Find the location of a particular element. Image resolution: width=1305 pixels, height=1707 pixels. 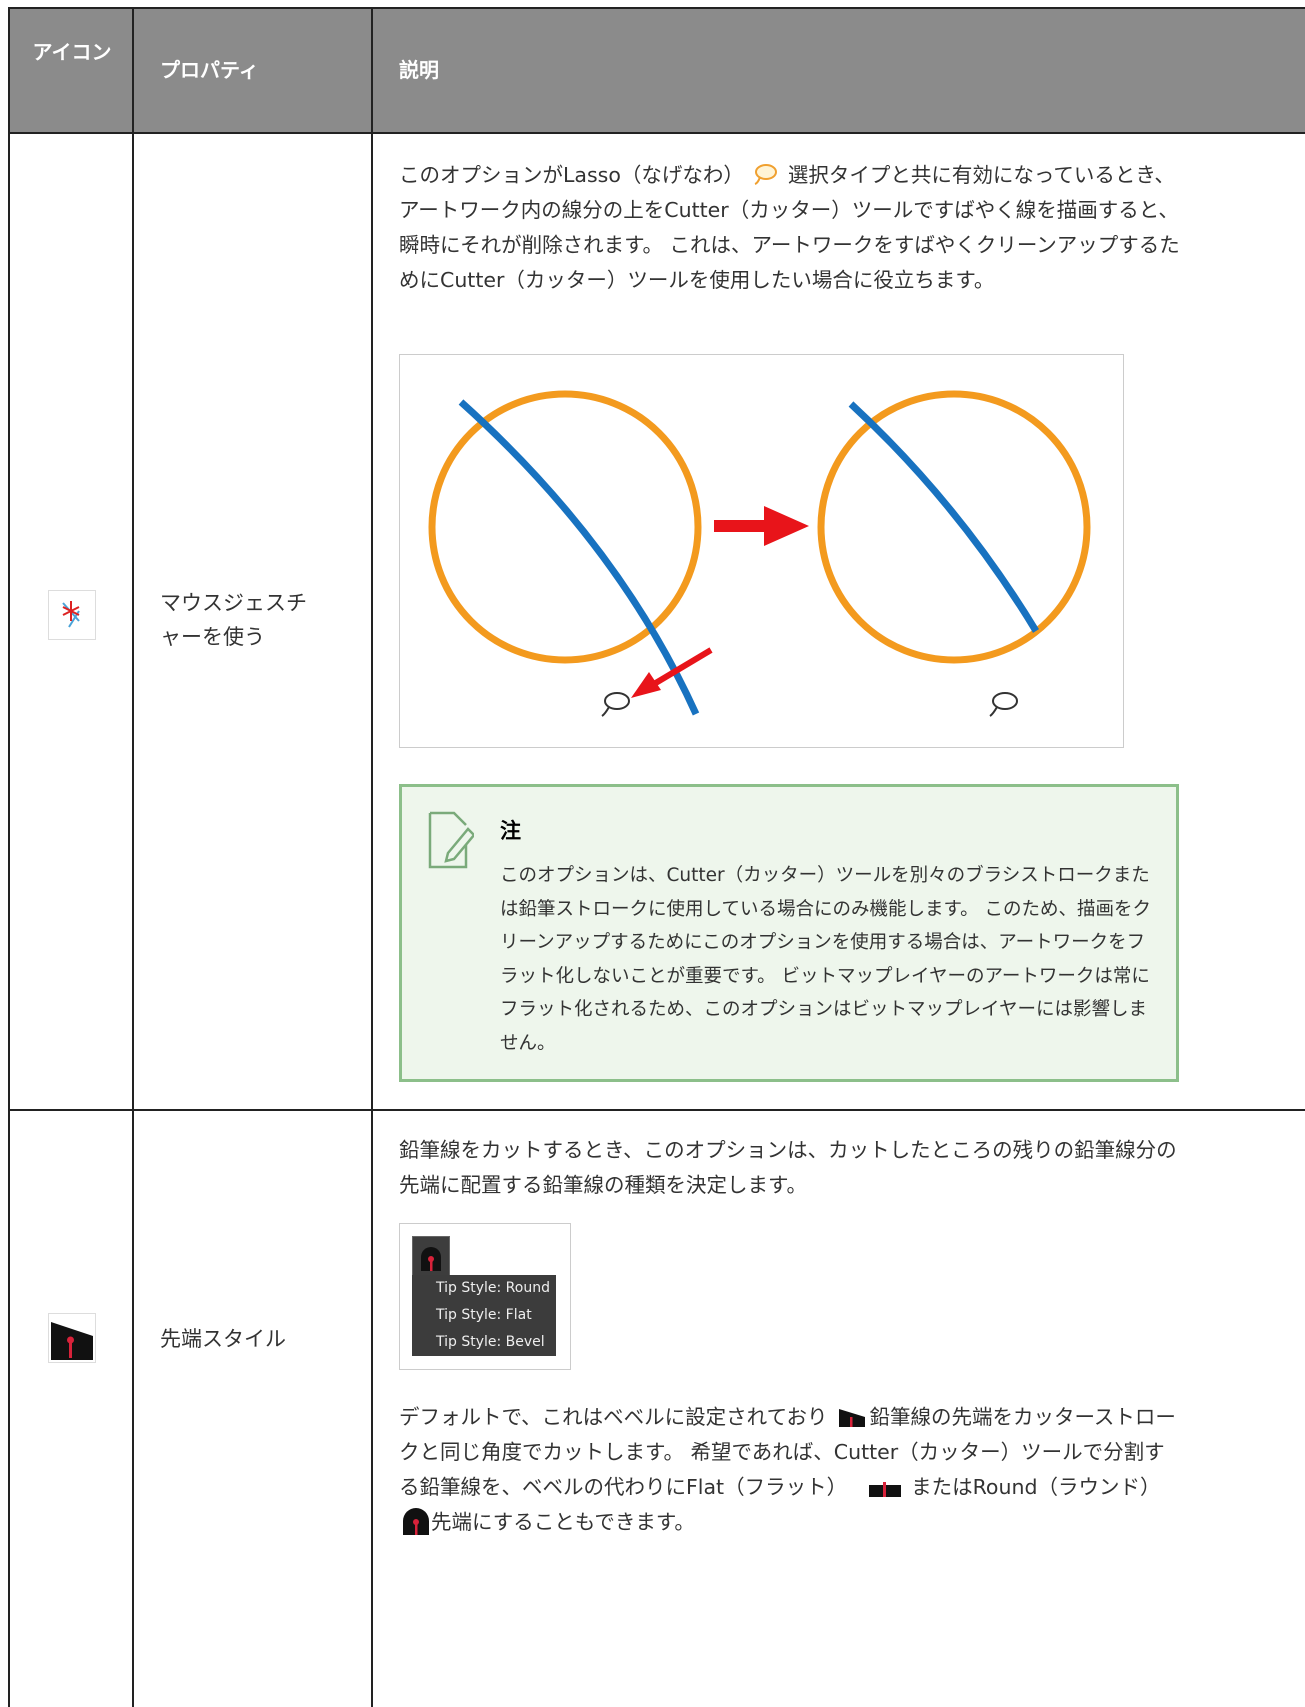

text: 先端にすることもできます。 is located at coordinates (563, 1522).